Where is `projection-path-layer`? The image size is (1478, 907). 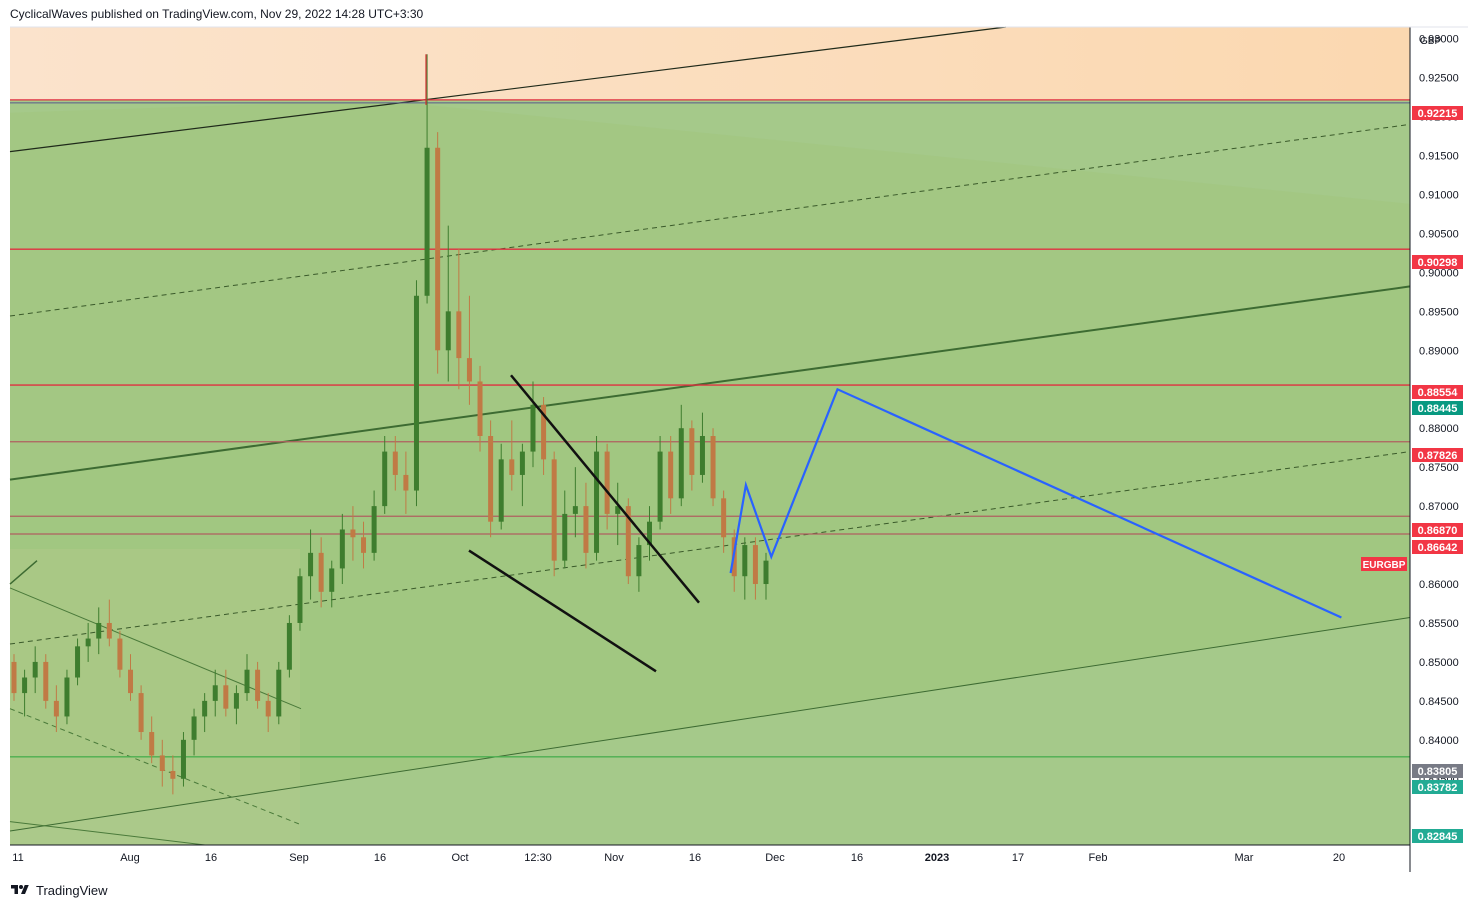 projection-path-layer is located at coordinates (1035, 503).